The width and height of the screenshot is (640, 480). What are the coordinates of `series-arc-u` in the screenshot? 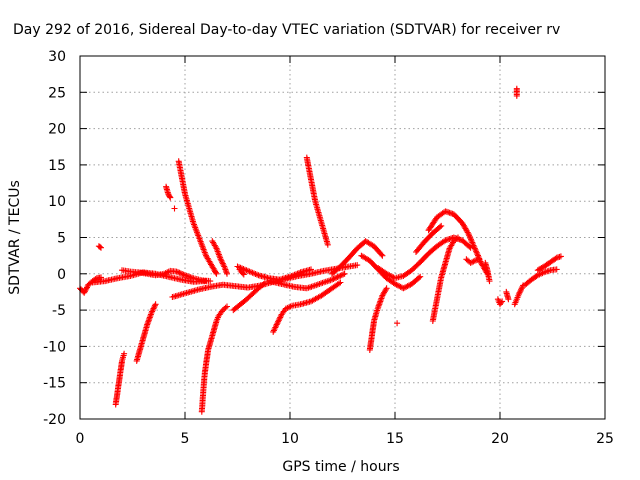 It's located at (397, 323).